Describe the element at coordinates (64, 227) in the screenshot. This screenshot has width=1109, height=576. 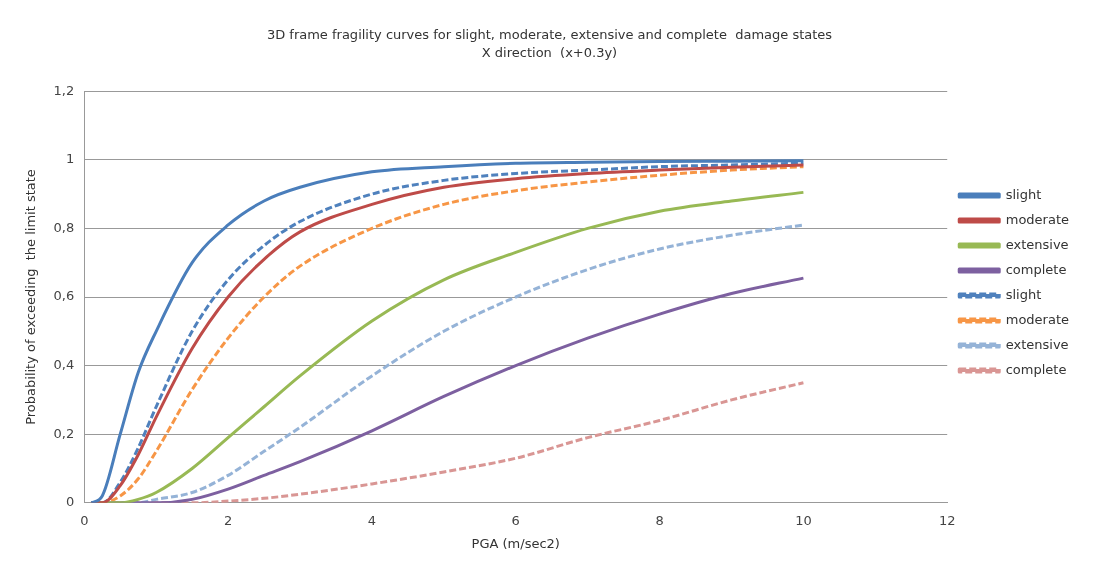
I see `y-tick-label: 0,8` at that location.